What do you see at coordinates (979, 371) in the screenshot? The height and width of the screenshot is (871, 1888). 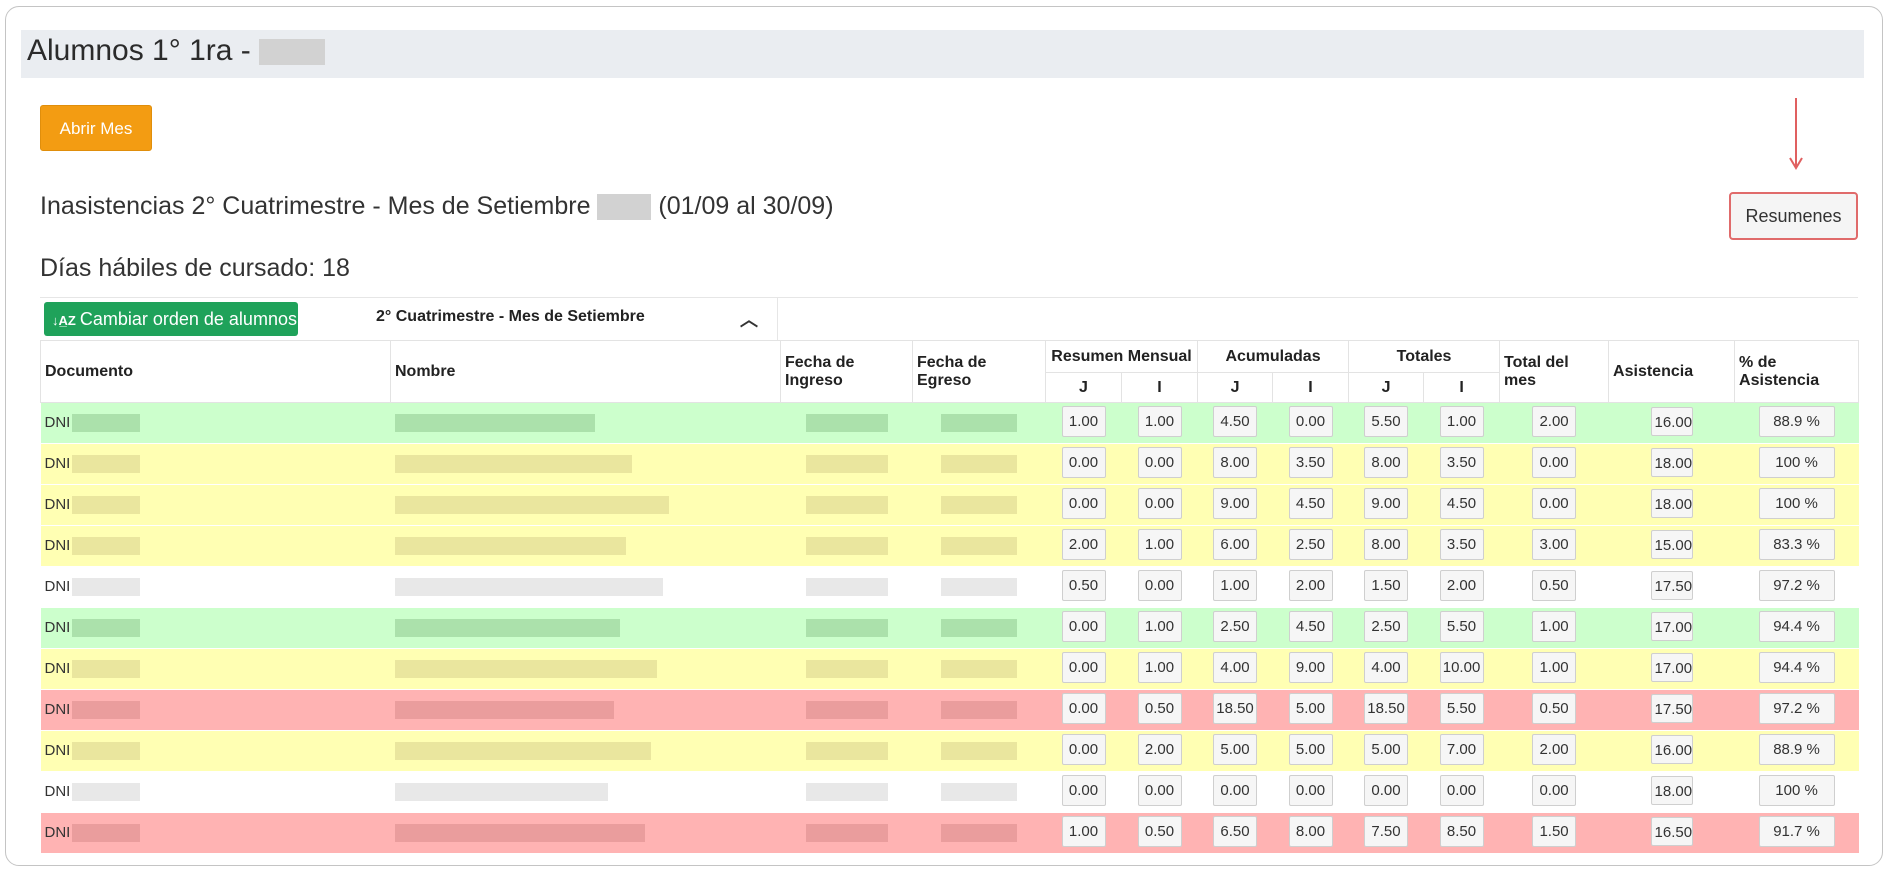 I see `header-fecha-egreso: Fecha de Egreso` at bounding box center [979, 371].